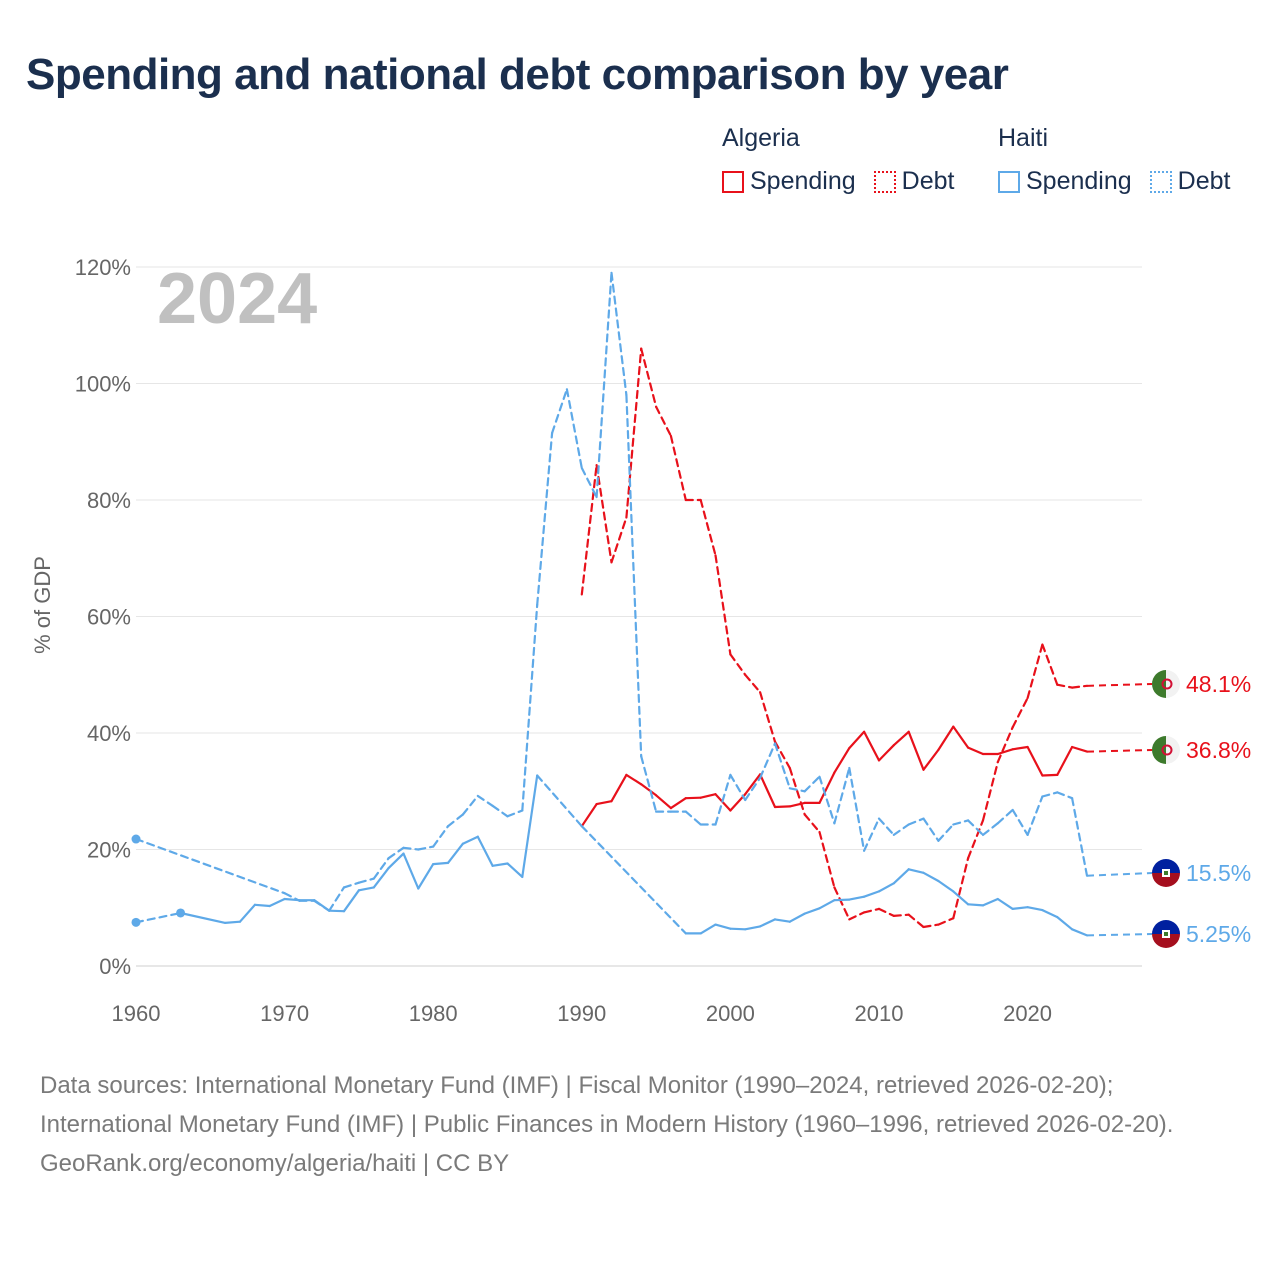 This screenshot has width=1280, height=1280. I want to click on legend-group-name: Haiti, so click(1023, 138).